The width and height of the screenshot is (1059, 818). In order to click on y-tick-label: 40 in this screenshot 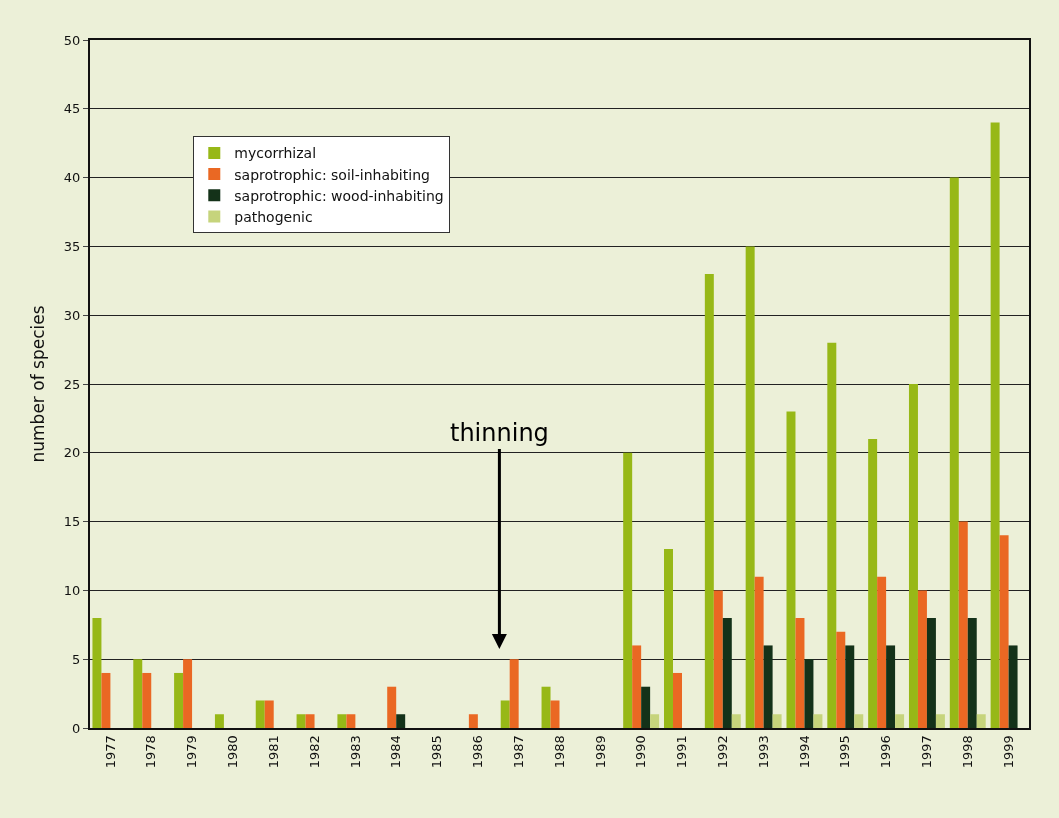, I will do `click(72, 178)`.